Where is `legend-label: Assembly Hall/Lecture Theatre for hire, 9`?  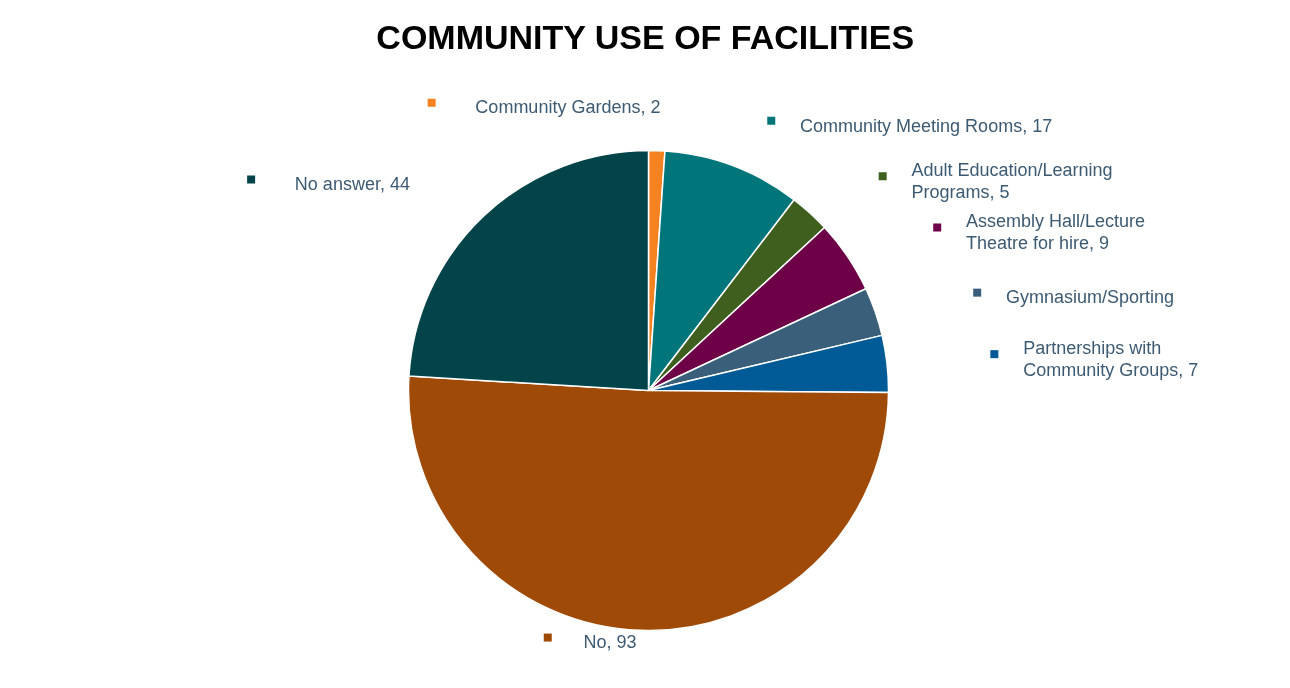
legend-label: Assembly Hall/Lecture Theatre for hire, 9 is located at coordinates (1056, 232).